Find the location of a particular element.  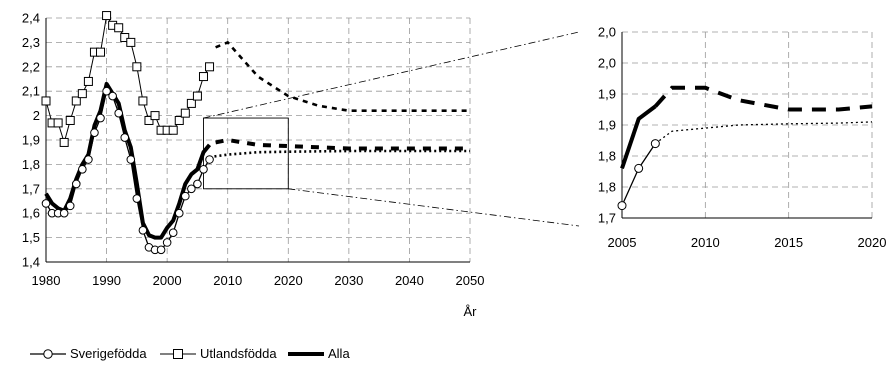

main-y-tick-label: 2,4 is located at coordinates (31, 18).